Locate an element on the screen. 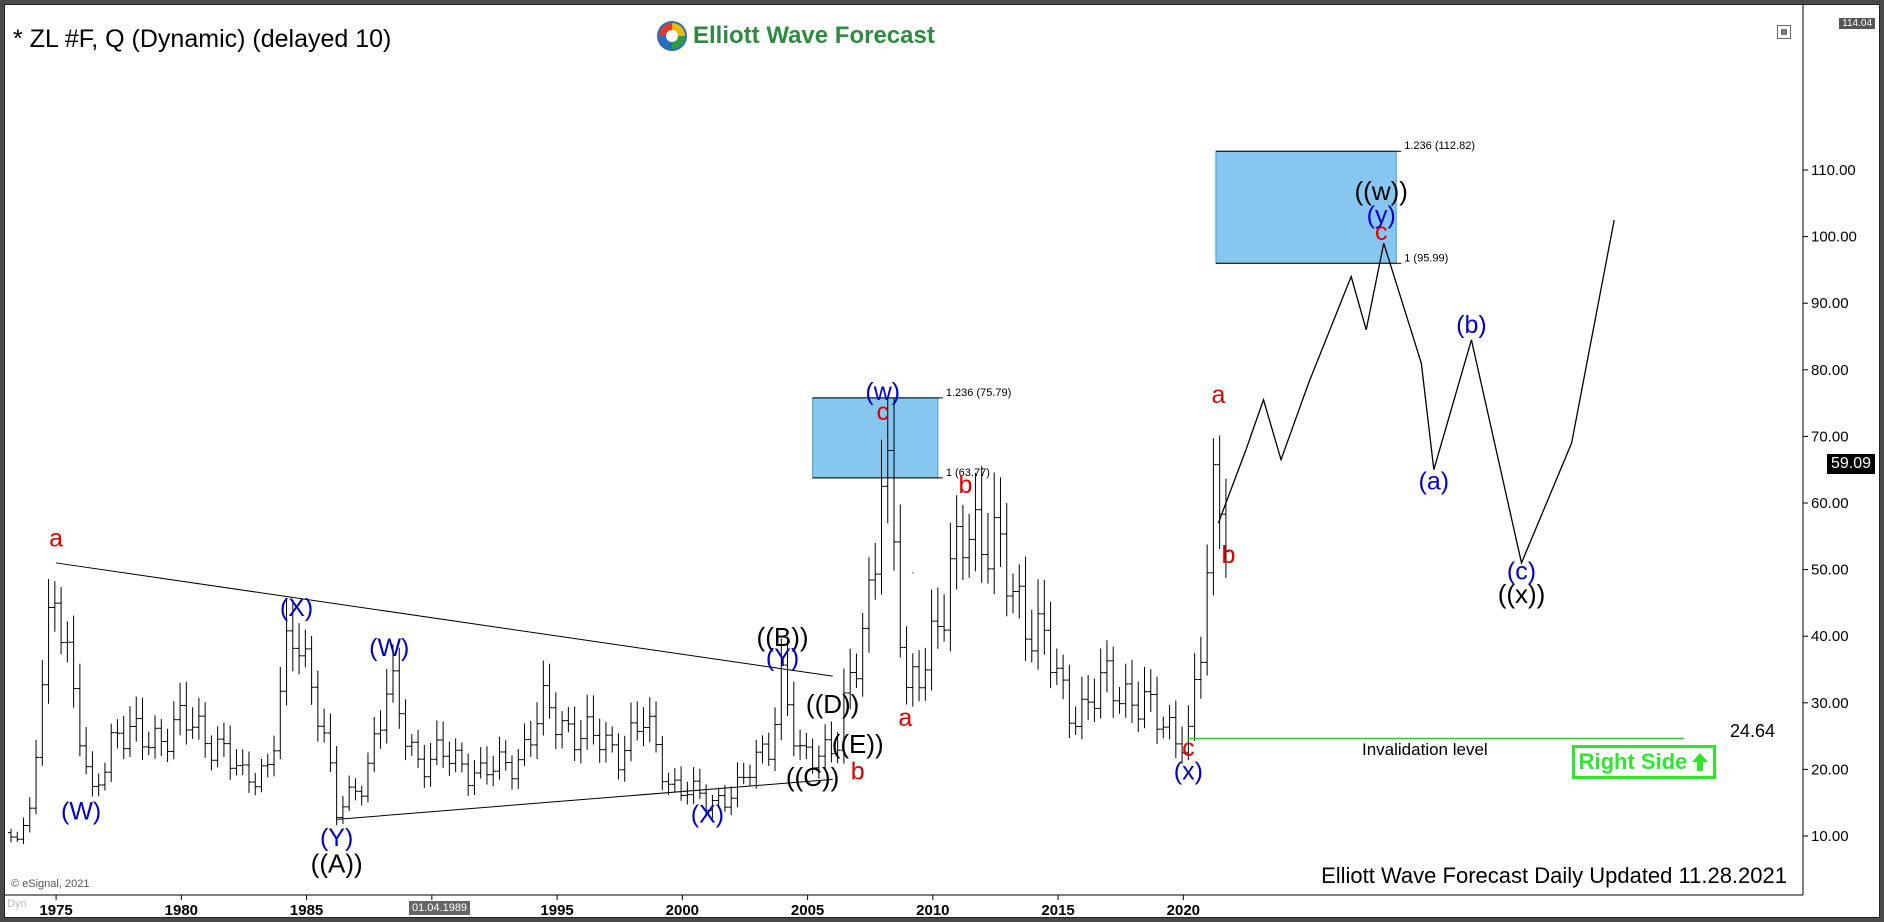  wave-label: (x) is located at coordinates (1188, 771).